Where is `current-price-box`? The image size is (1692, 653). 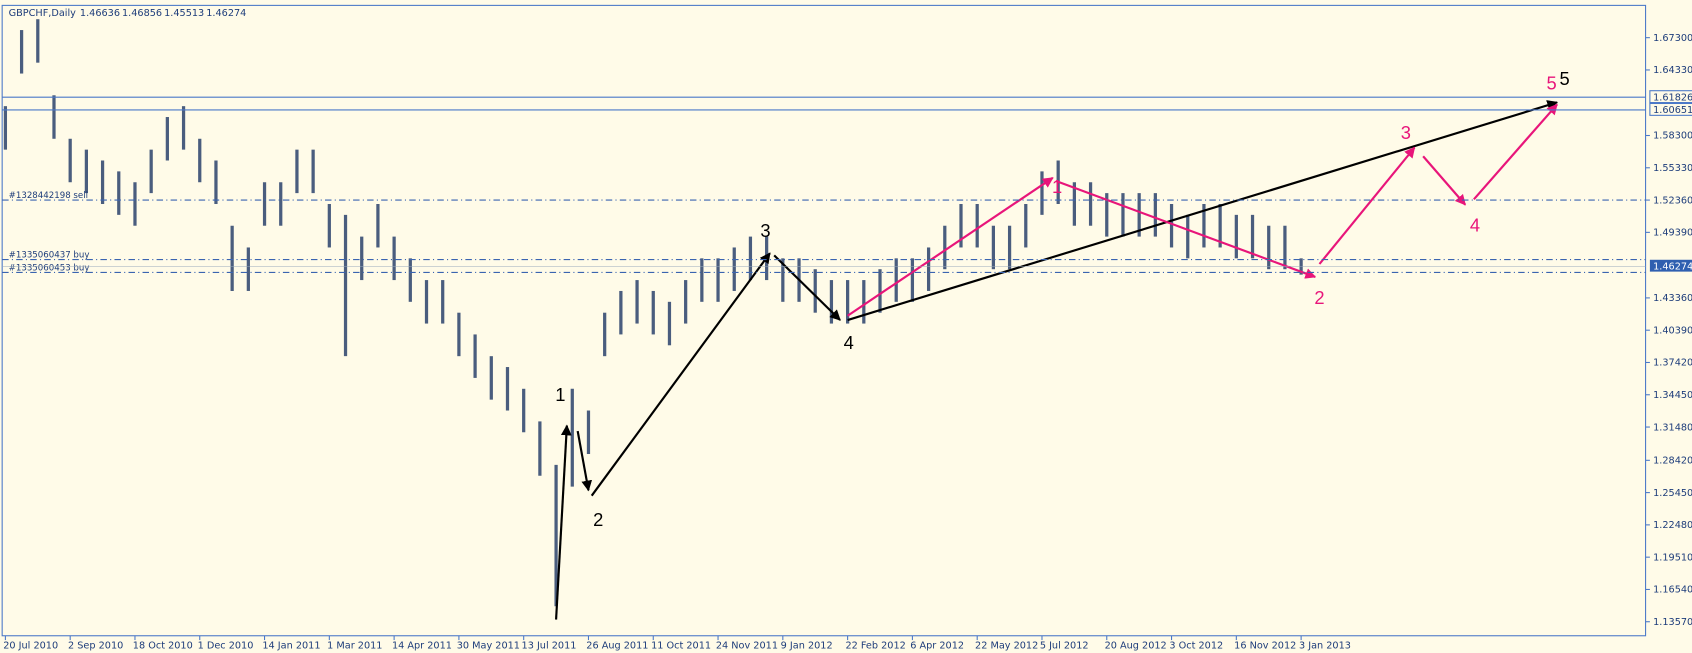
current-price-box is located at coordinates (1670, 265).